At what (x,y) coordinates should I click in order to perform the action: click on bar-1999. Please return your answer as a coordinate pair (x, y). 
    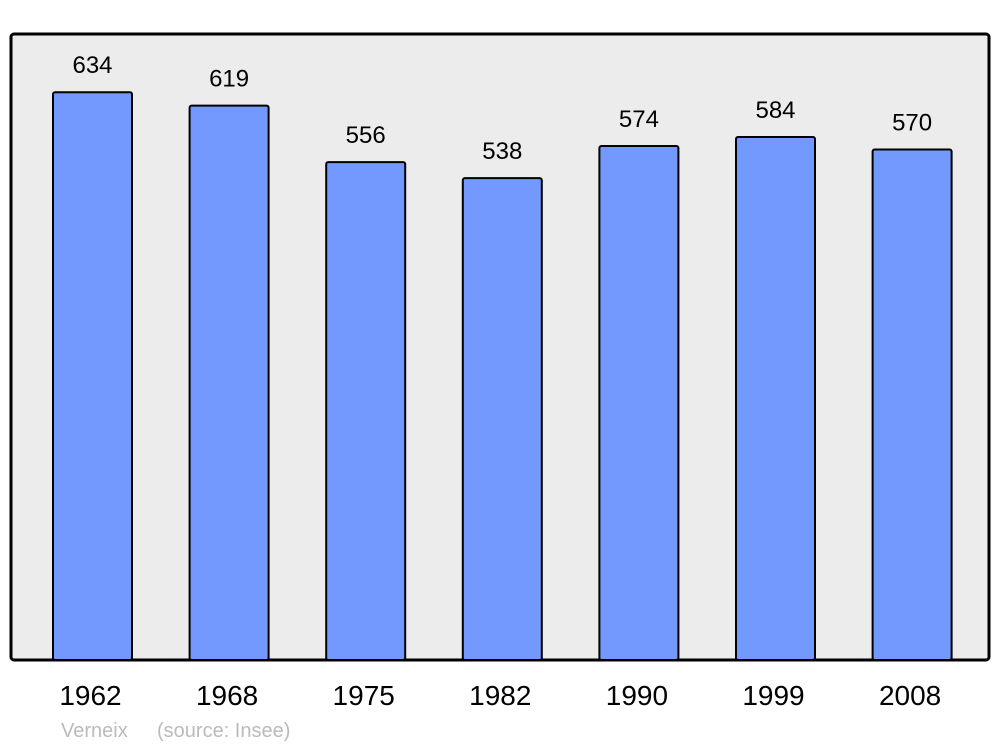
    Looking at the image, I should click on (775, 398).